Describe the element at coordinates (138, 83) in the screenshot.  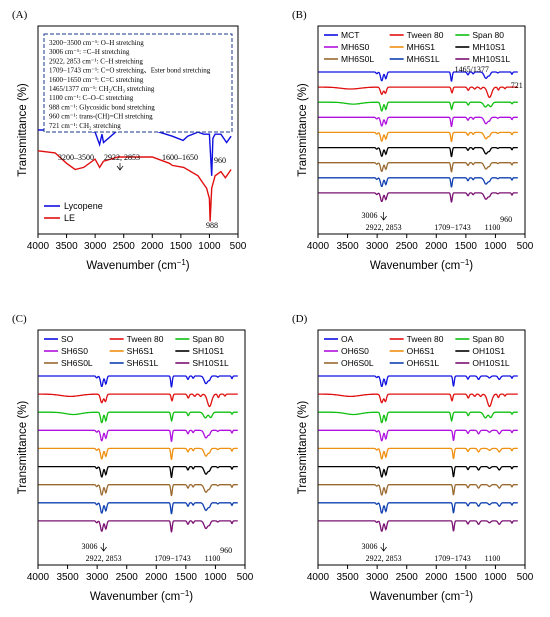
I see `info-box` at that location.